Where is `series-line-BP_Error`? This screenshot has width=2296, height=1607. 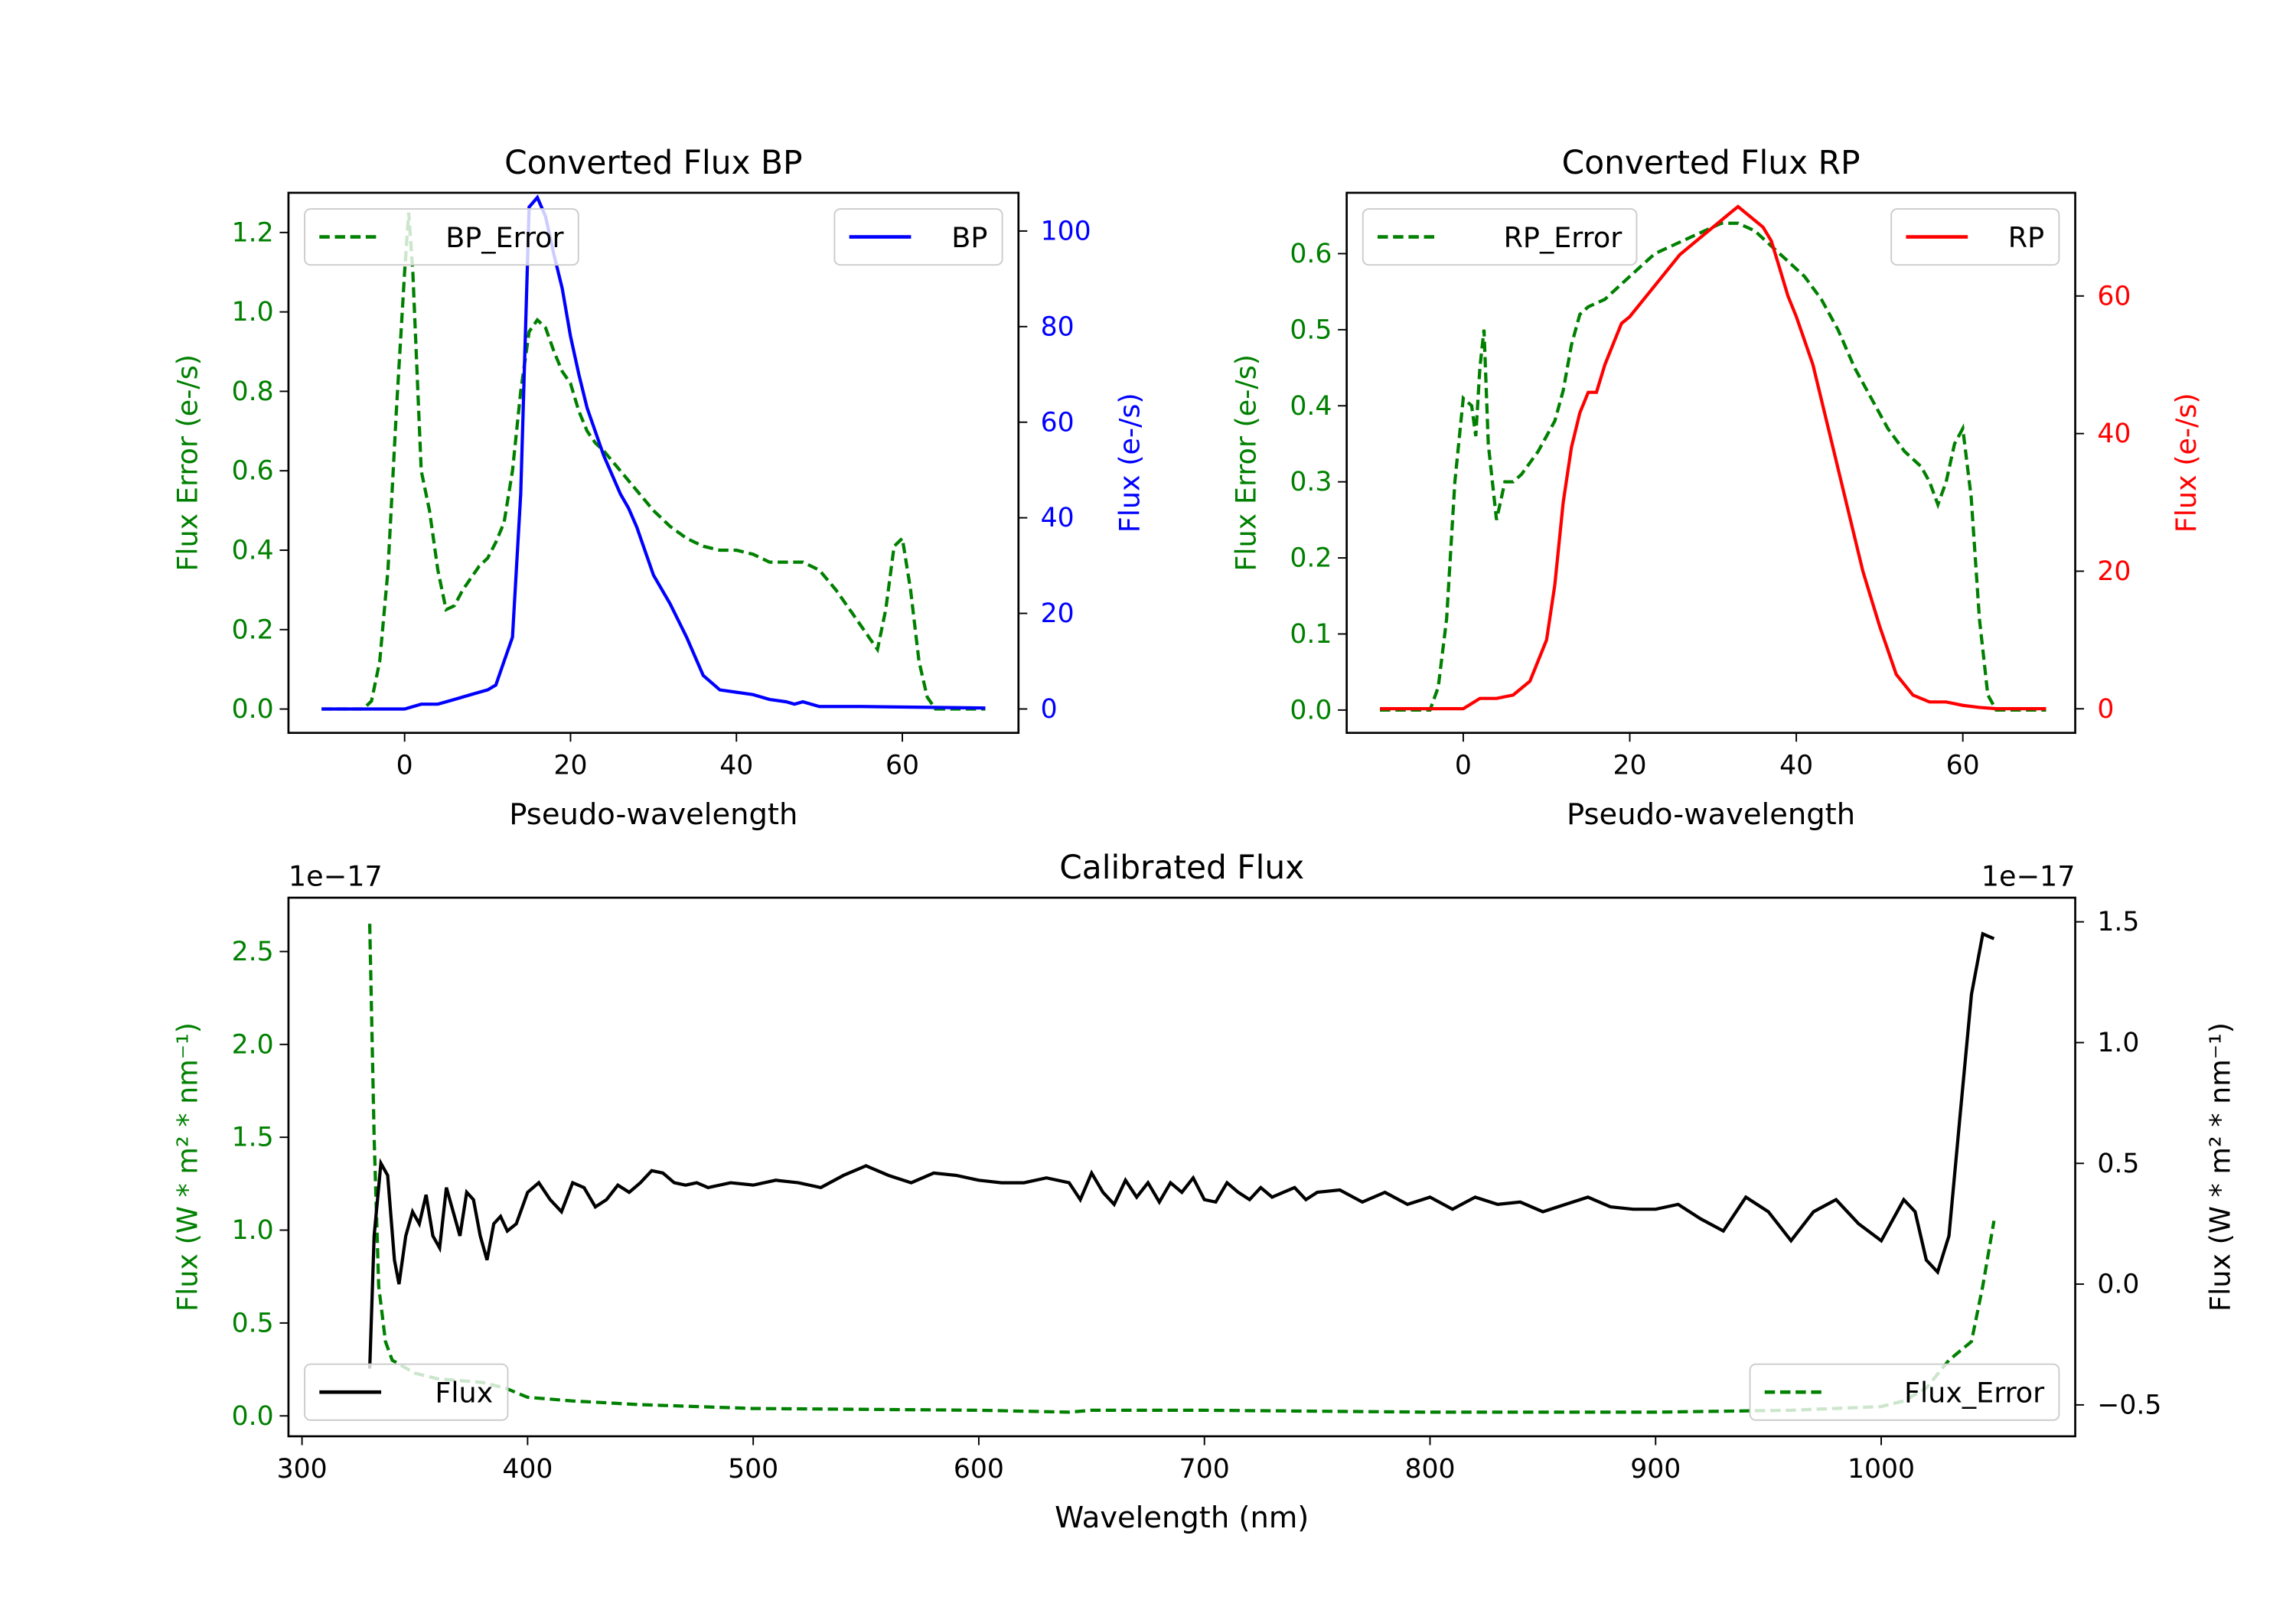
series-line-BP_Error is located at coordinates (653, 461).